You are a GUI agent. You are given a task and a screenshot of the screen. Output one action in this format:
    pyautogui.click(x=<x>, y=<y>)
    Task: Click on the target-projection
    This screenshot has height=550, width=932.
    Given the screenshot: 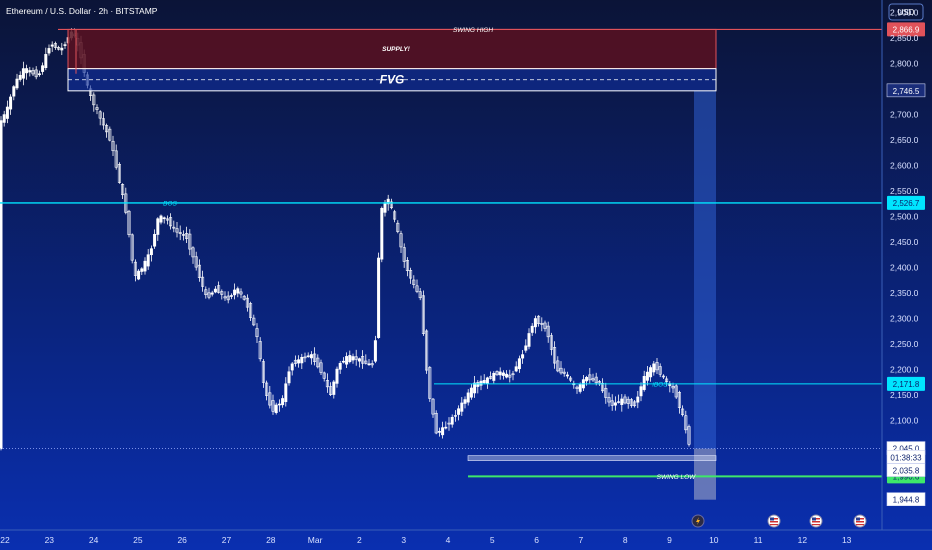 What is the action you would take?
    pyautogui.click(x=705, y=269)
    